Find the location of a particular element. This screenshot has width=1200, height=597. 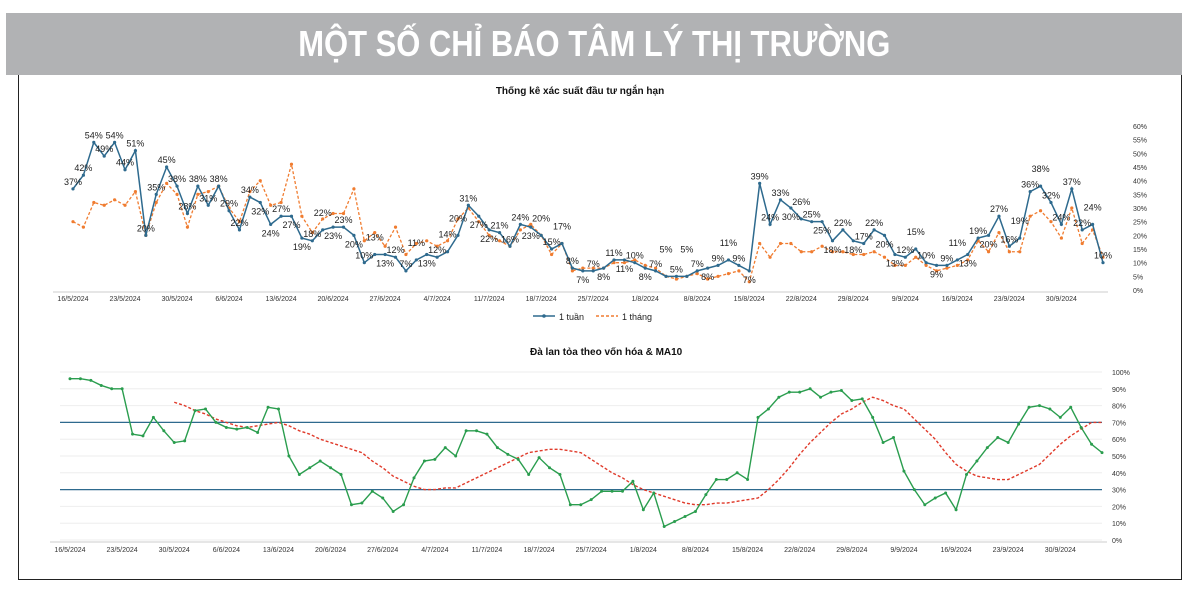

x-tick-label: 16/5/2024 is located at coordinates (69, 550).